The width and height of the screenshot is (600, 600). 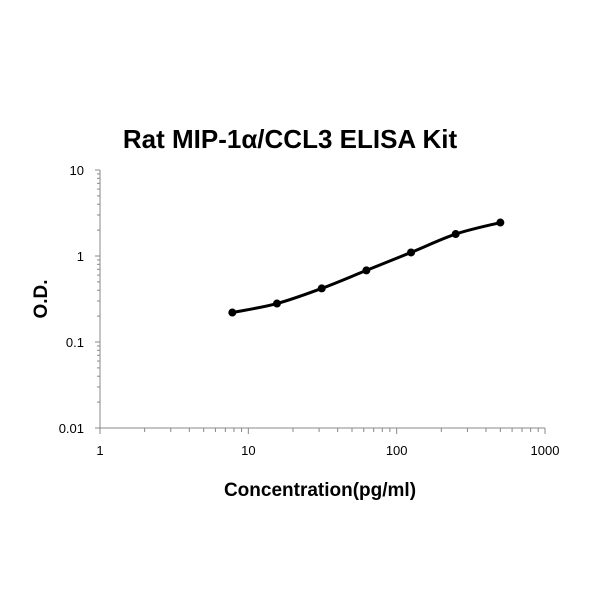 I want to click on x-tick-label: 1000, so click(x=545, y=450).